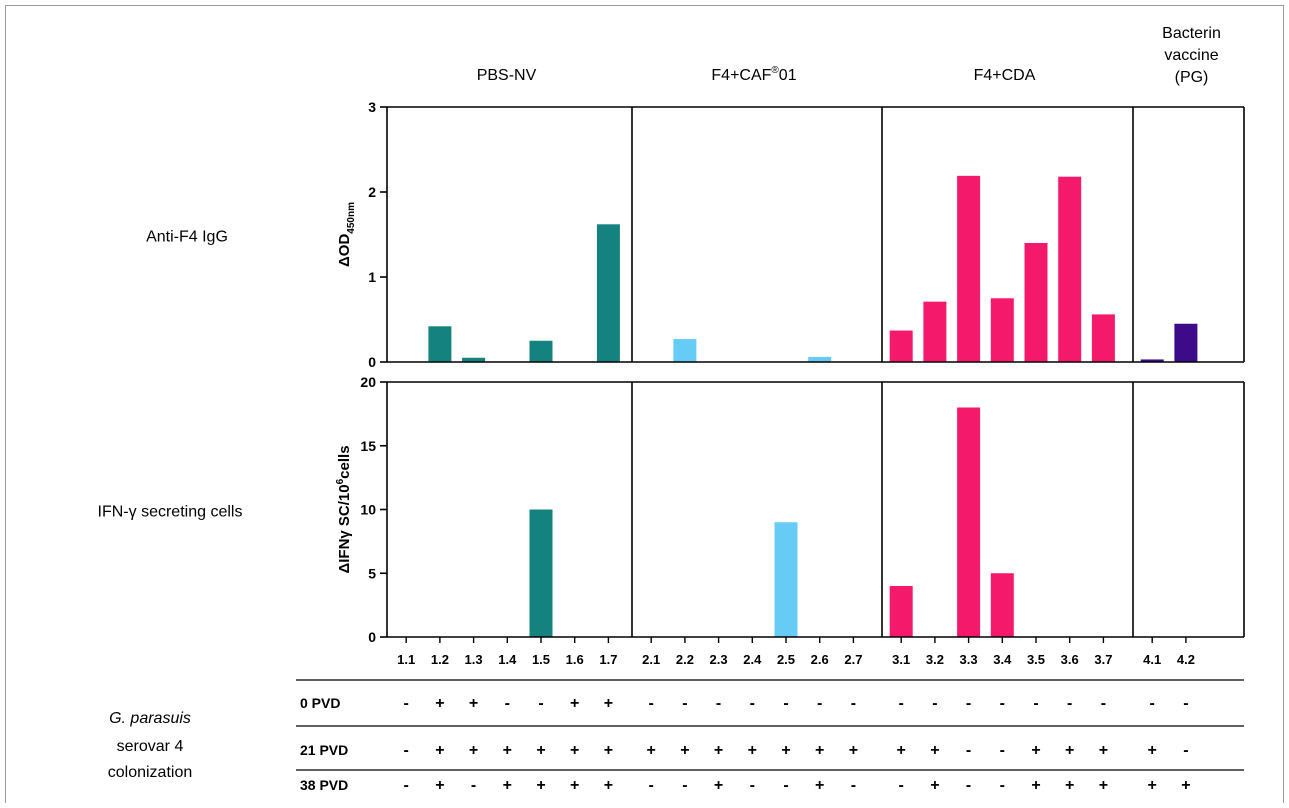  What do you see at coordinates (344, 250) in the screenshot?
I see `y-axis-title-main: ΔOD` at bounding box center [344, 250].